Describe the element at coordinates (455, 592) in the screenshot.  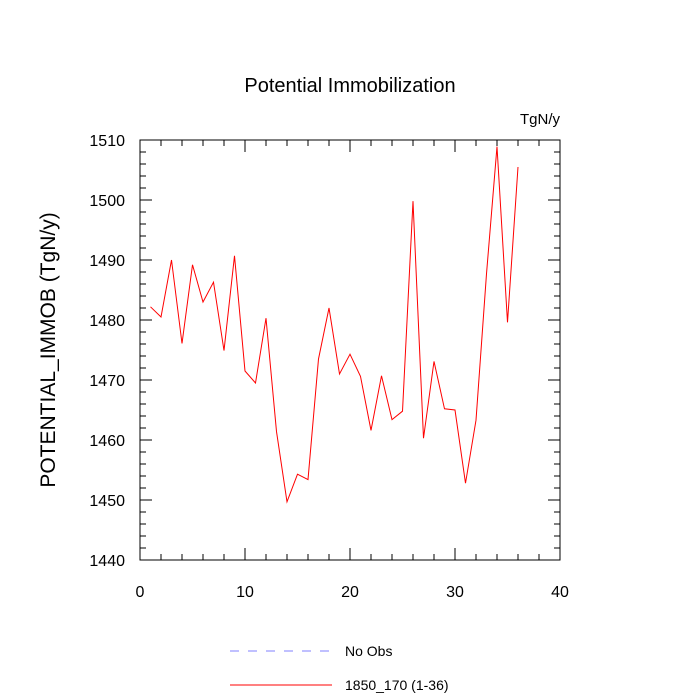
I see `x-tick-label: 30` at that location.